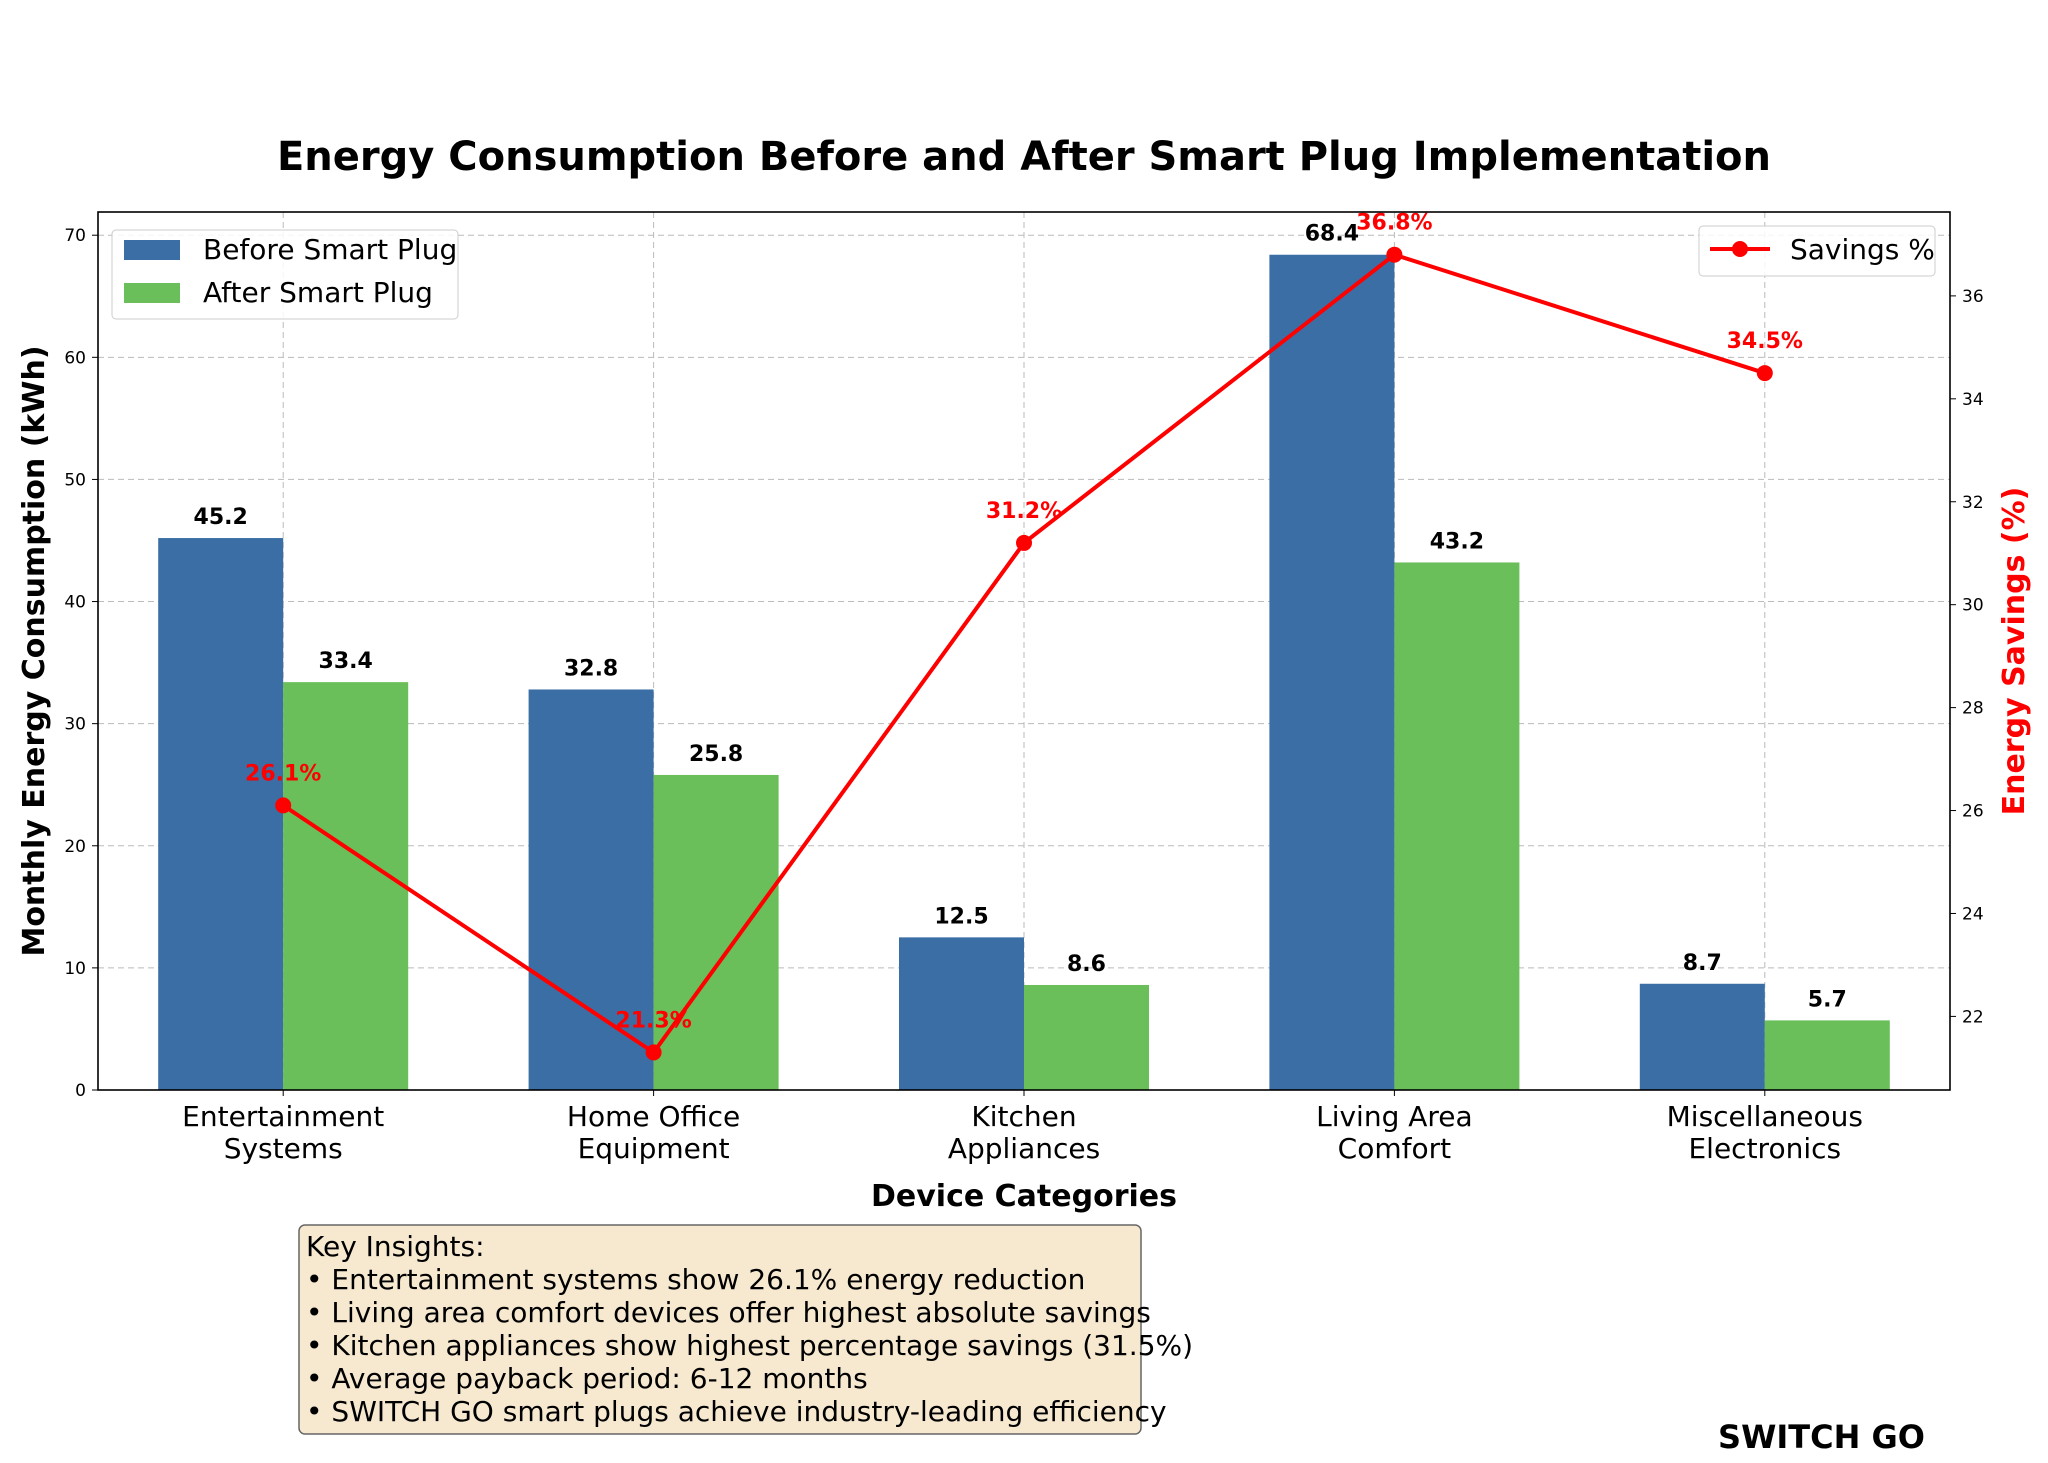 This screenshot has width=2048, height=1463. Describe the element at coordinates (75, 725) in the screenshot. I see `y-tick-label: 30` at that location.